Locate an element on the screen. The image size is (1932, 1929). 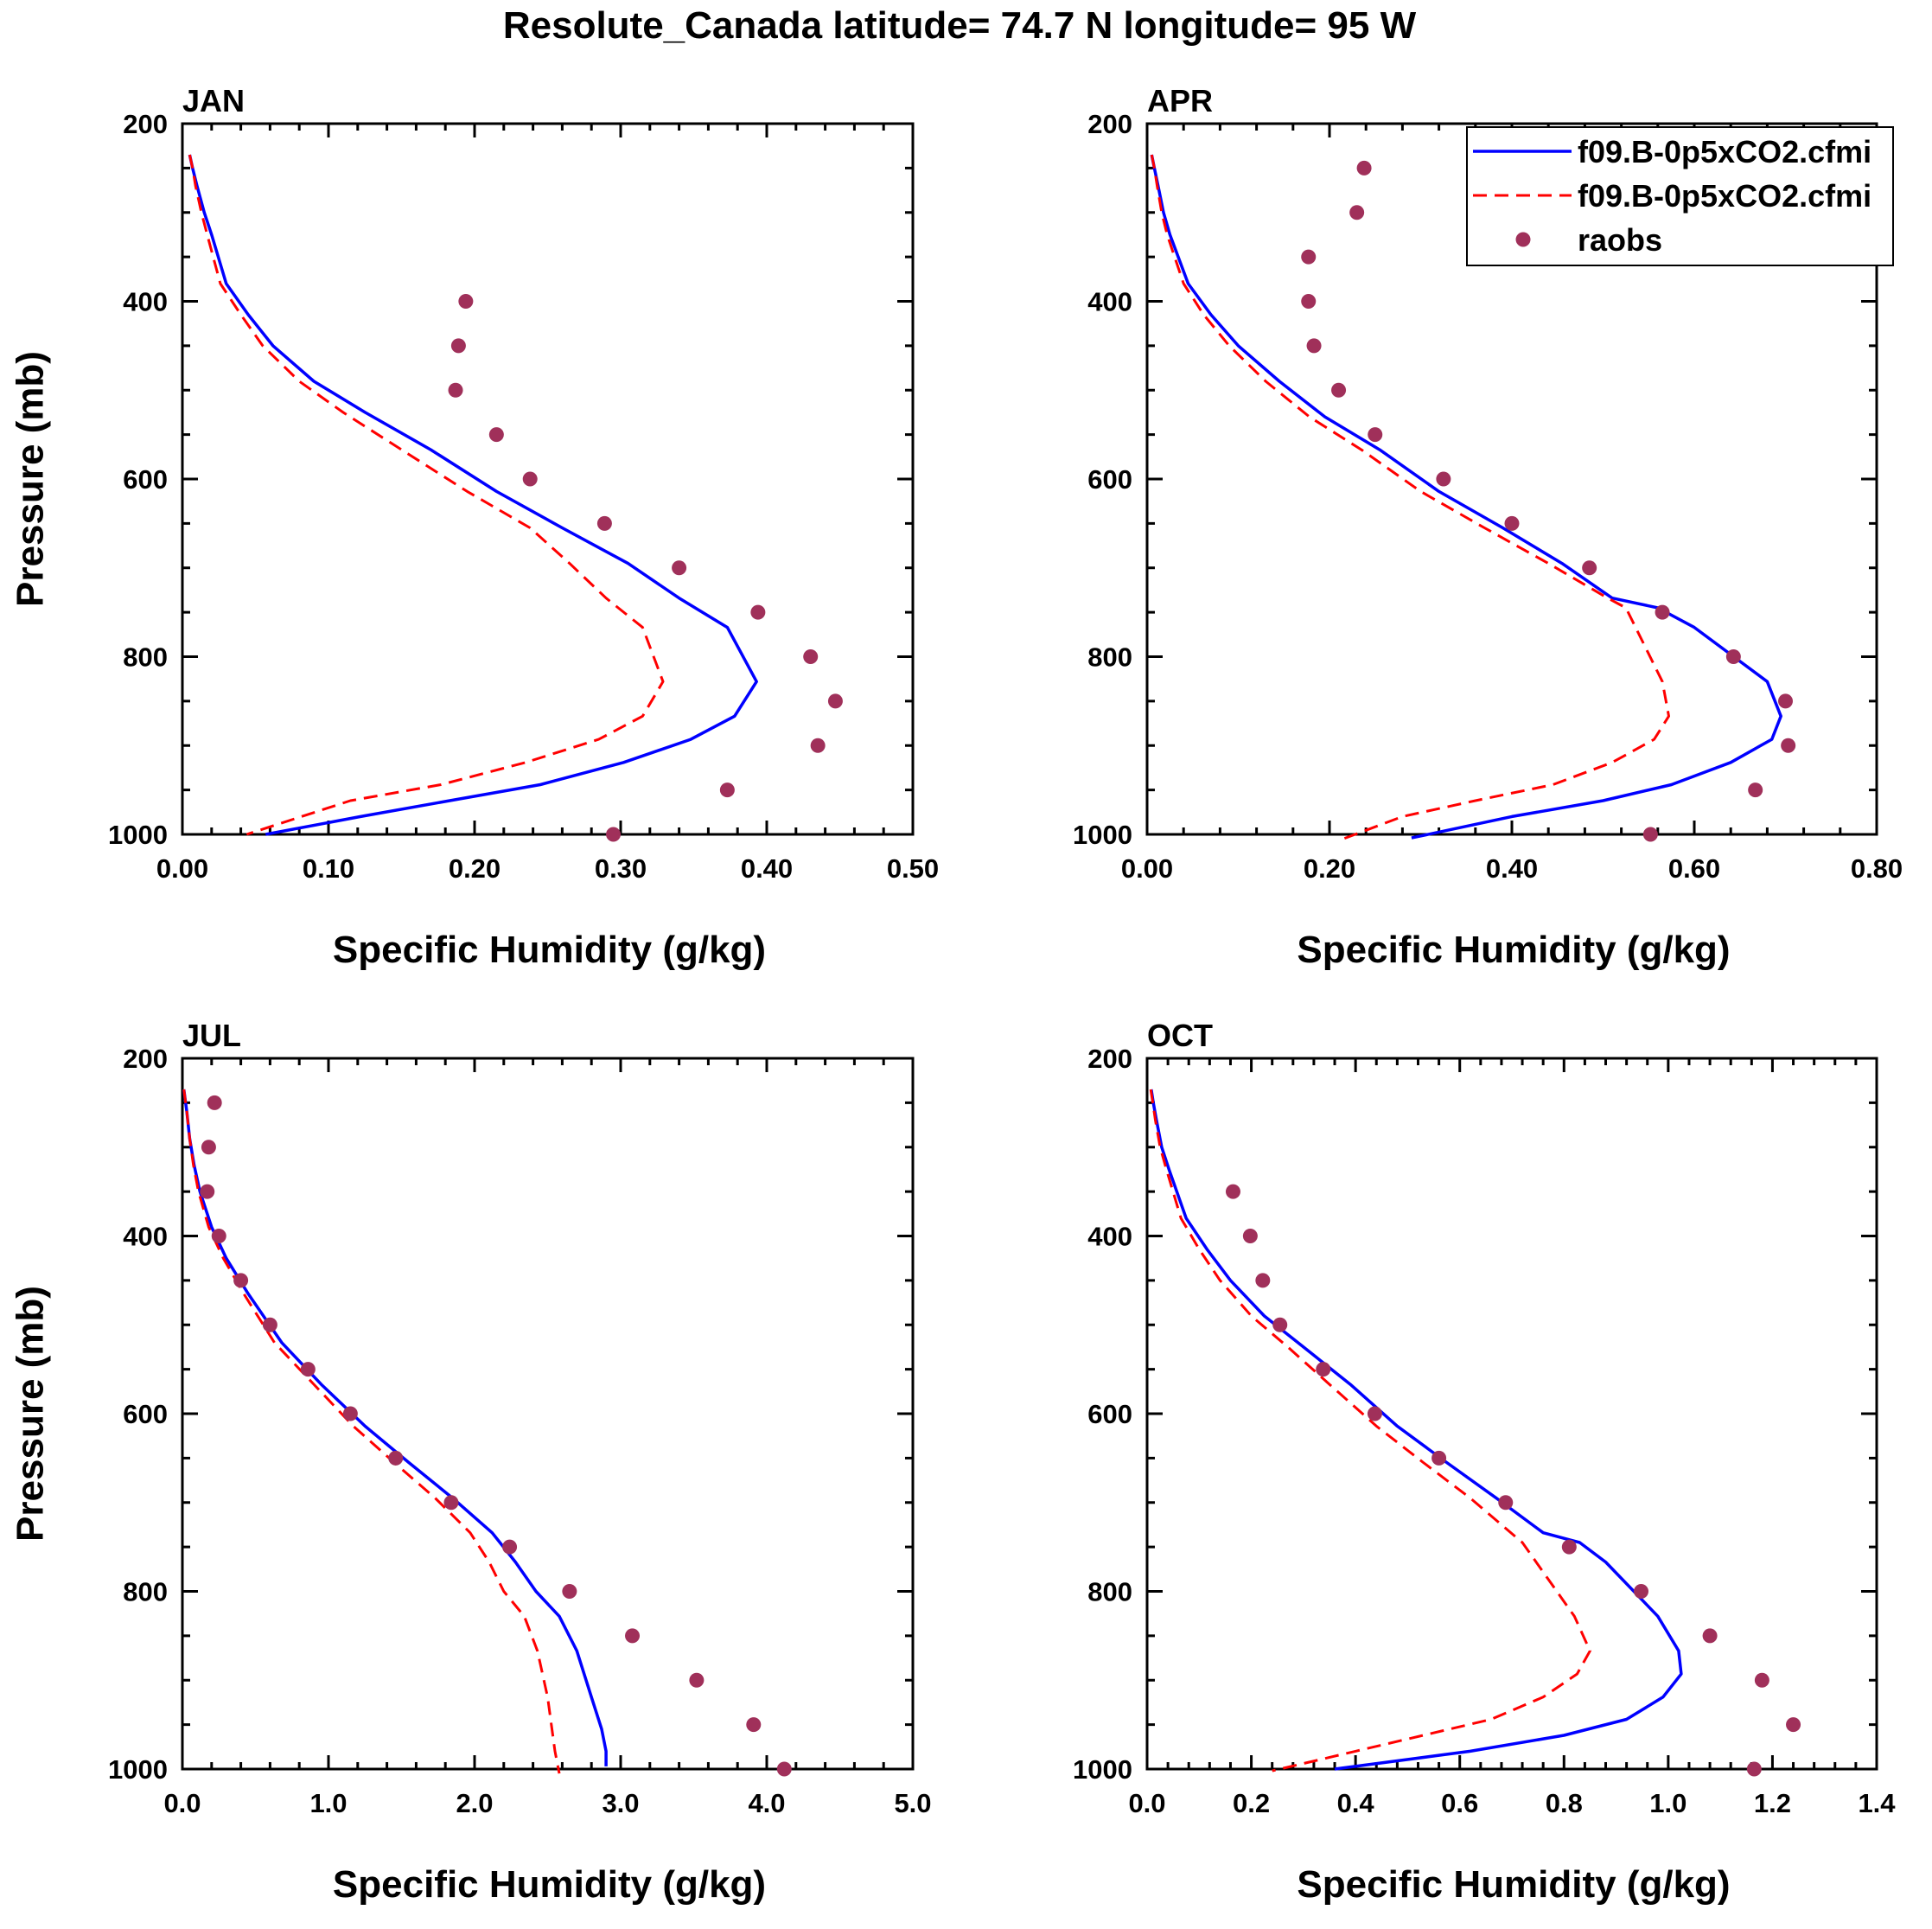
x-tick-label: 5.0 is located at coordinates (912, 1803).